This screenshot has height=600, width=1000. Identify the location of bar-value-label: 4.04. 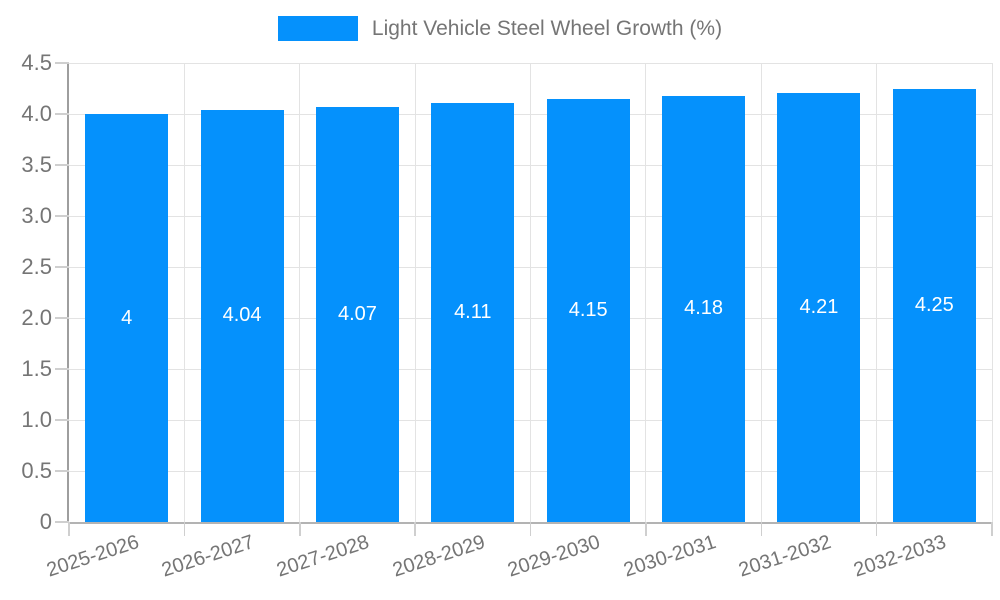
(242, 315).